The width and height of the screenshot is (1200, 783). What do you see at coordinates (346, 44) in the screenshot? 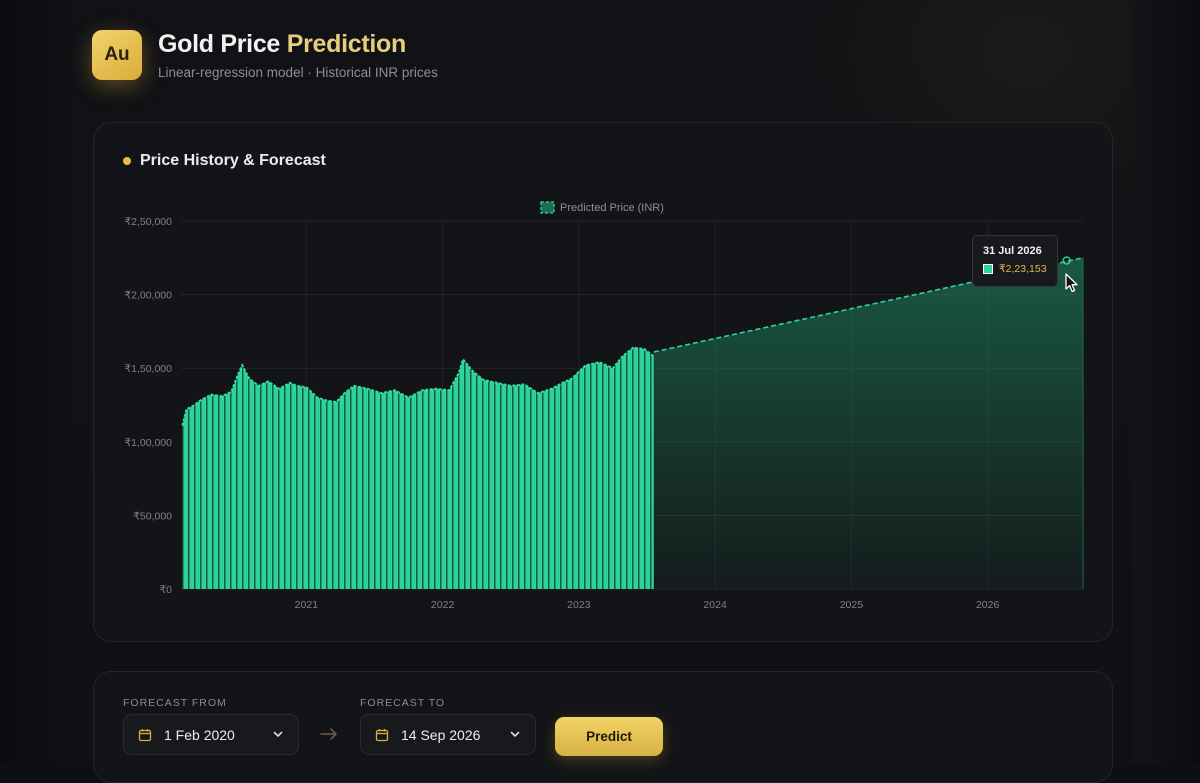
I see `page-title-part2: Prediction` at bounding box center [346, 44].